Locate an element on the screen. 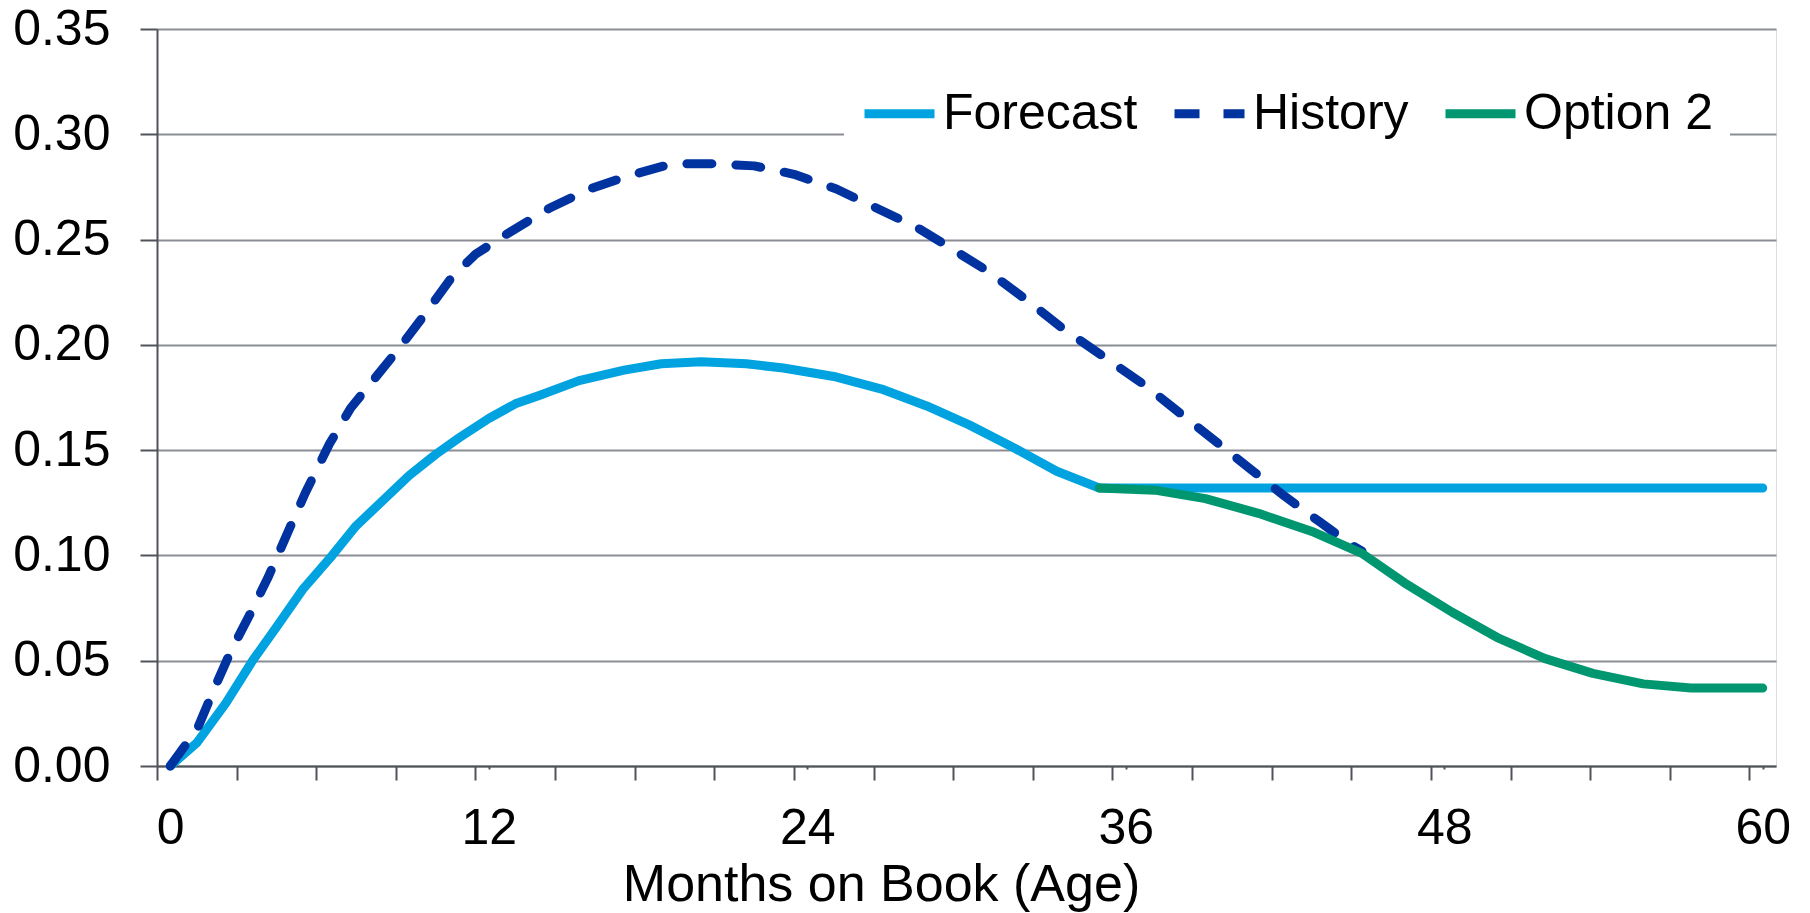  x-tick-label: 24 is located at coordinates (807, 826).